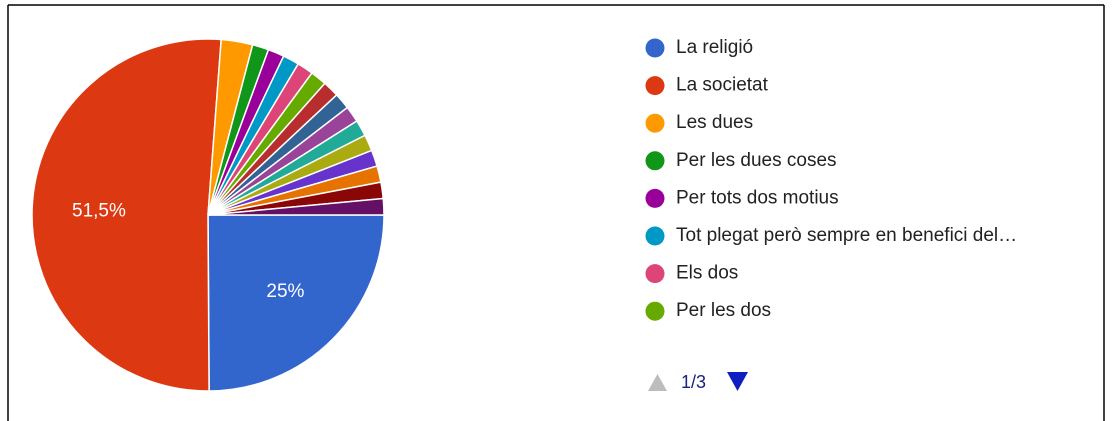 Image resolution: width=1112 pixels, height=421 pixels. Describe the element at coordinates (707, 273) in the screenshot. I see `legend-label: Els dos` at that location.